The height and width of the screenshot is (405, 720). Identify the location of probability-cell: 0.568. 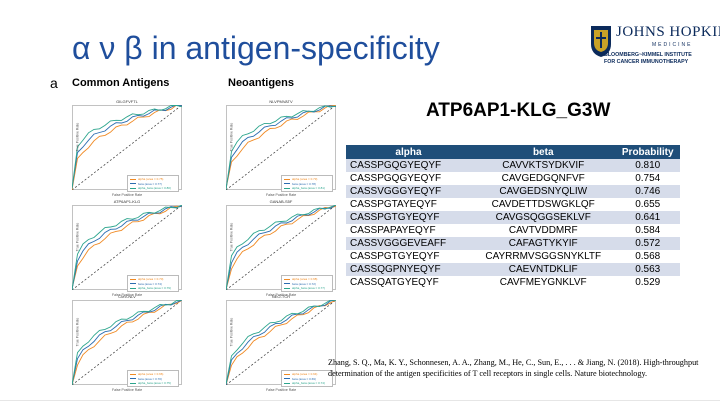
(647, 256).